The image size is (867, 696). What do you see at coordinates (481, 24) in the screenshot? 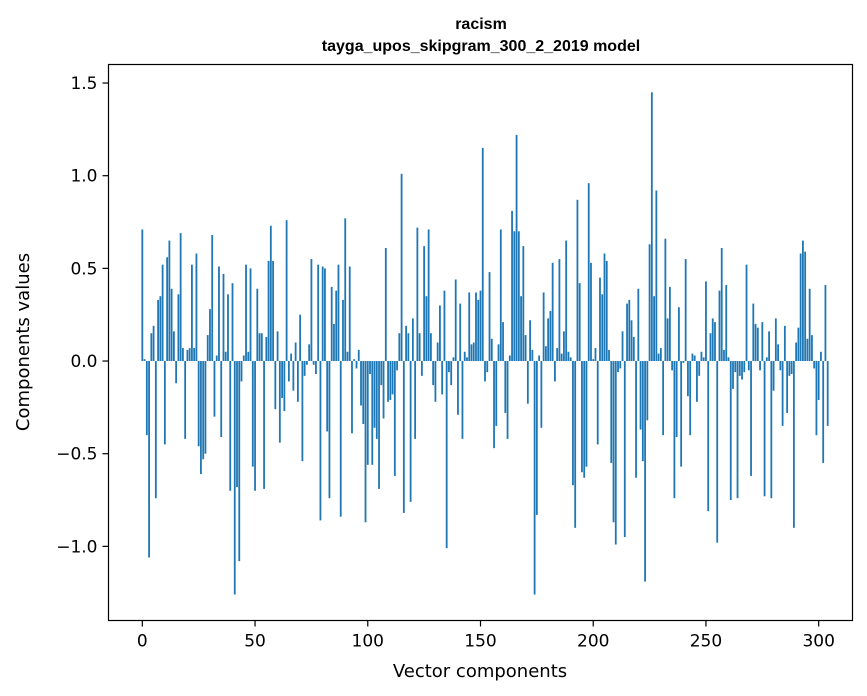
I see `chart-title: racism` at bounding box center [481, 24].